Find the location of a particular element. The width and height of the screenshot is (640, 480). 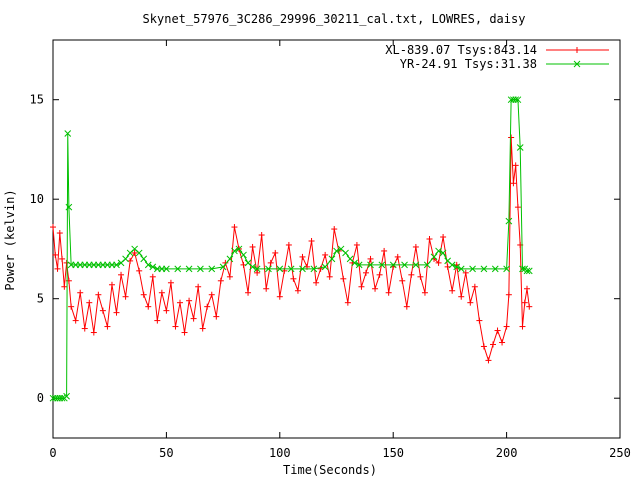

y-tick-label: 5 is located at coordinates (40, 299).